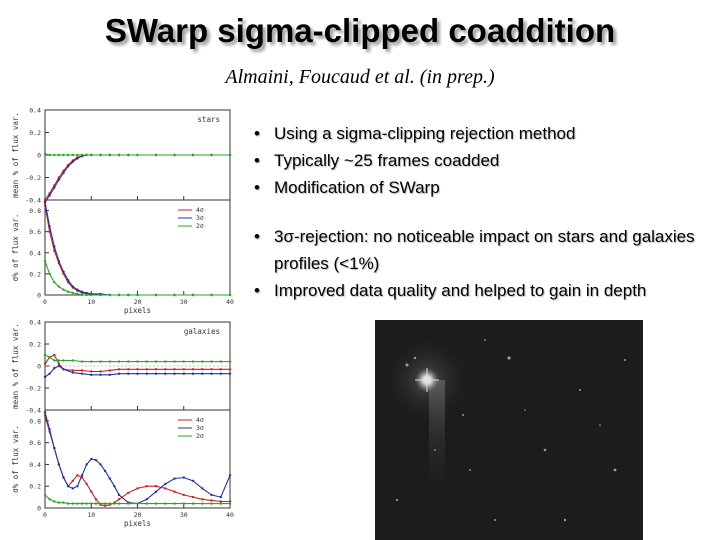 This screenshot has width=720, height=540. Describe the element at coordinates (35, 111) in the screenshot. I see `y-tick-label: 0.4` at that location.